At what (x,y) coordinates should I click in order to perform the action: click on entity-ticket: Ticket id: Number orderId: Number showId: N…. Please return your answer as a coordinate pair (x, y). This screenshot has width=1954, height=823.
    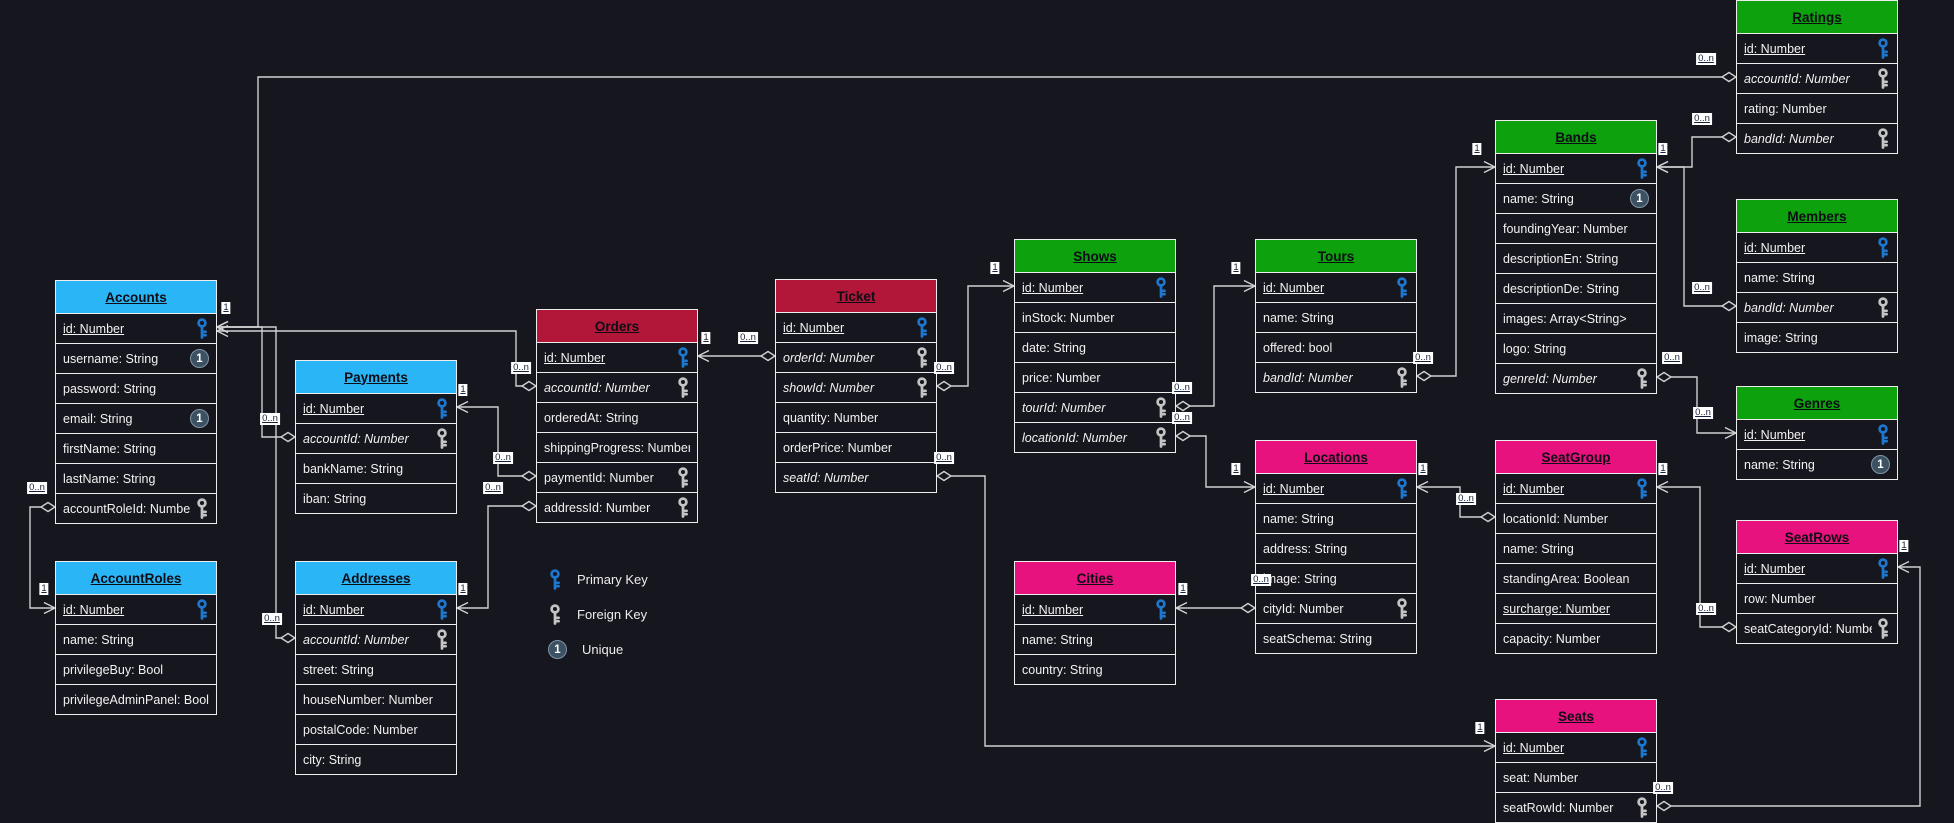
    Looking at the image, I should click on (856, 386).